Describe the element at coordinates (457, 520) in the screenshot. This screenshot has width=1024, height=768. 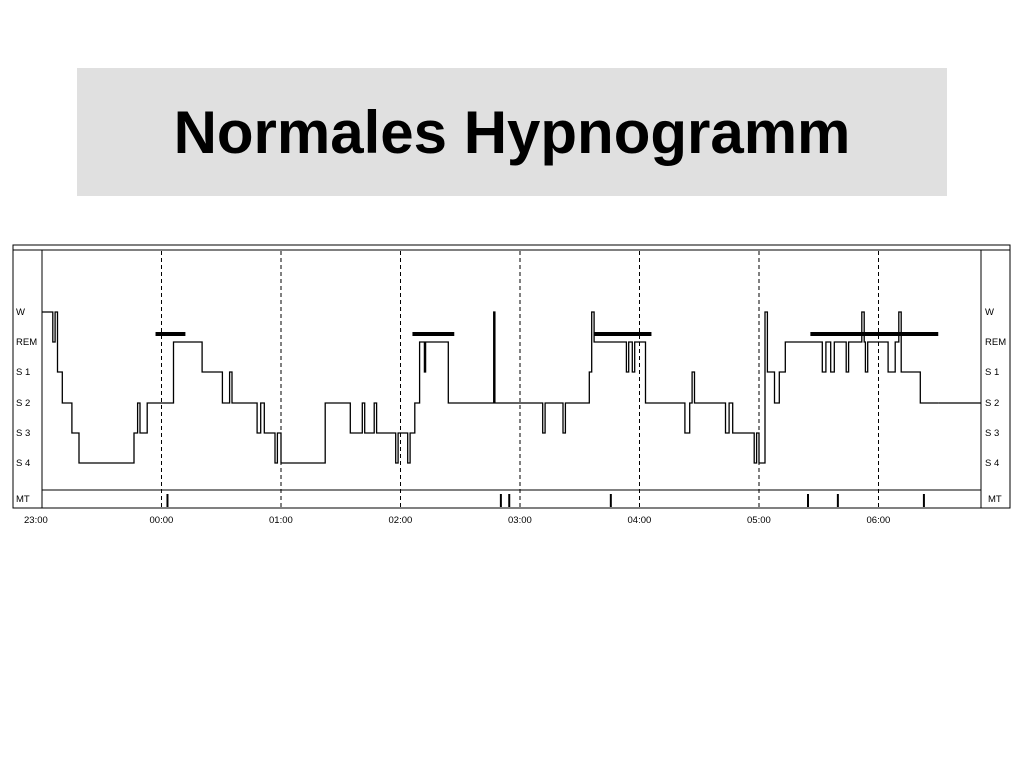
I see `x-tick-labels: 23:00 00:00 01:00 02:00 03:00 04:00 05:00 06:00` at that location.